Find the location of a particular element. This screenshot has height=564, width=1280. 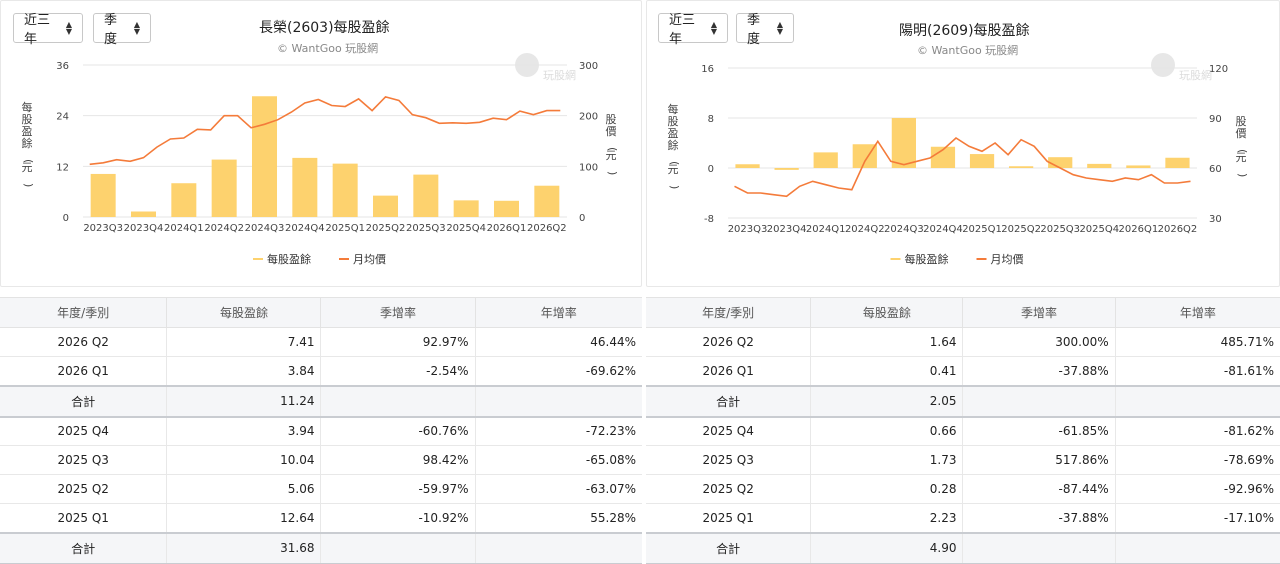

y-right-tick-label: 300 is located at coordinates (588, 66).